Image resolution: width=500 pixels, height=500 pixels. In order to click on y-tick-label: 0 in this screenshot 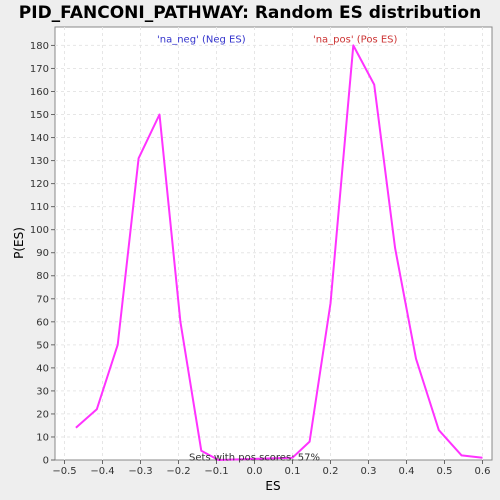, I will do `click(46, 461)`.